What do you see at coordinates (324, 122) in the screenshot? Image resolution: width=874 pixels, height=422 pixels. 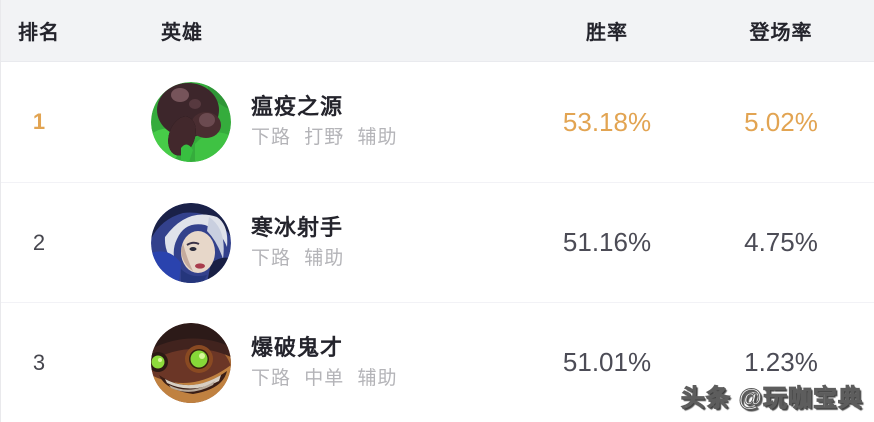 I see `hero-meta: 瘟疫之源 下路 打野 辅助` at bounding box center [324, 122].